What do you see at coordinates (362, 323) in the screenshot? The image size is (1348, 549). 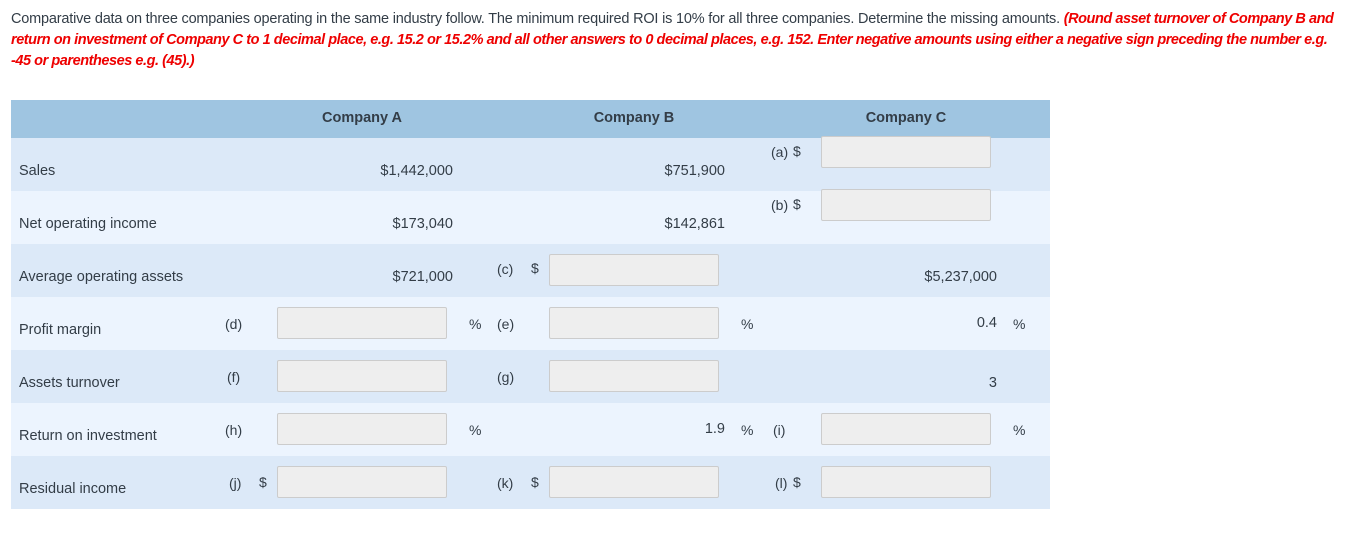 I see `company-a-margin-input` at bounding box center [362, 323].